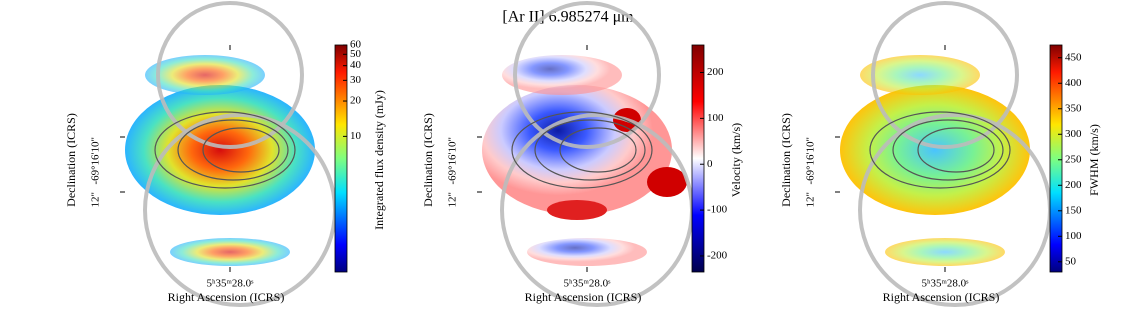 The image size is (1136, 315). I want to click on colorbar-tick-label: 60, so click(356, 45).